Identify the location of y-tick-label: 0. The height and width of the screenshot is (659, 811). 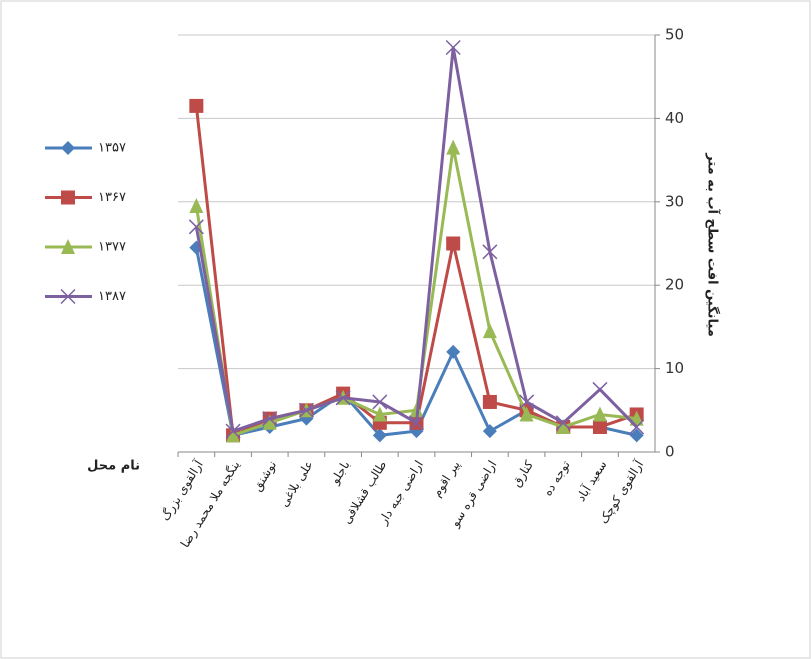
(670, 452).